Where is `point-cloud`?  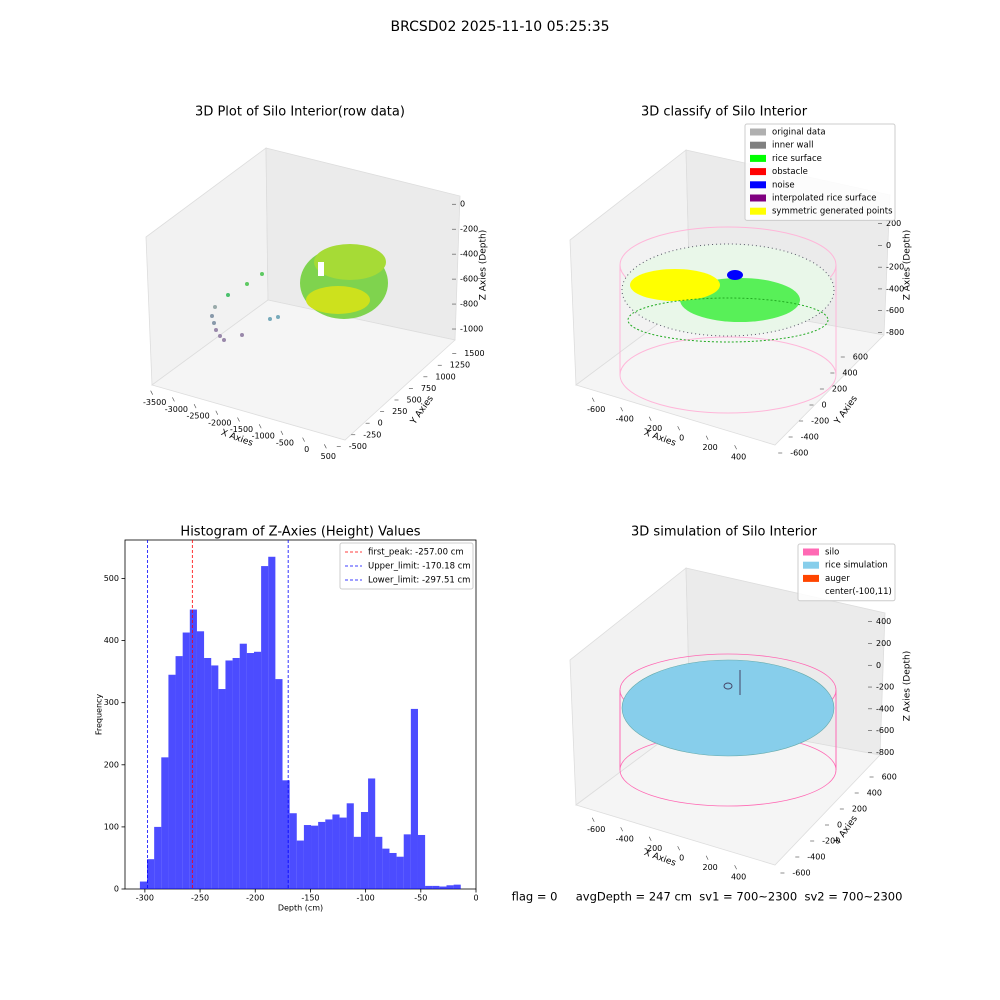 point-cloud is located at coordinates (299, 293).